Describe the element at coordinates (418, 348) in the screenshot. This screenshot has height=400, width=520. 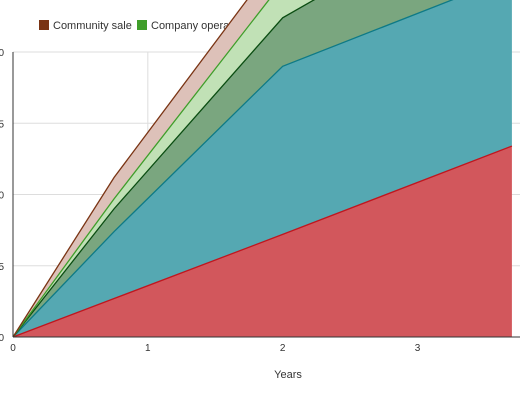
I see `x-tick-label: 3` at that location.